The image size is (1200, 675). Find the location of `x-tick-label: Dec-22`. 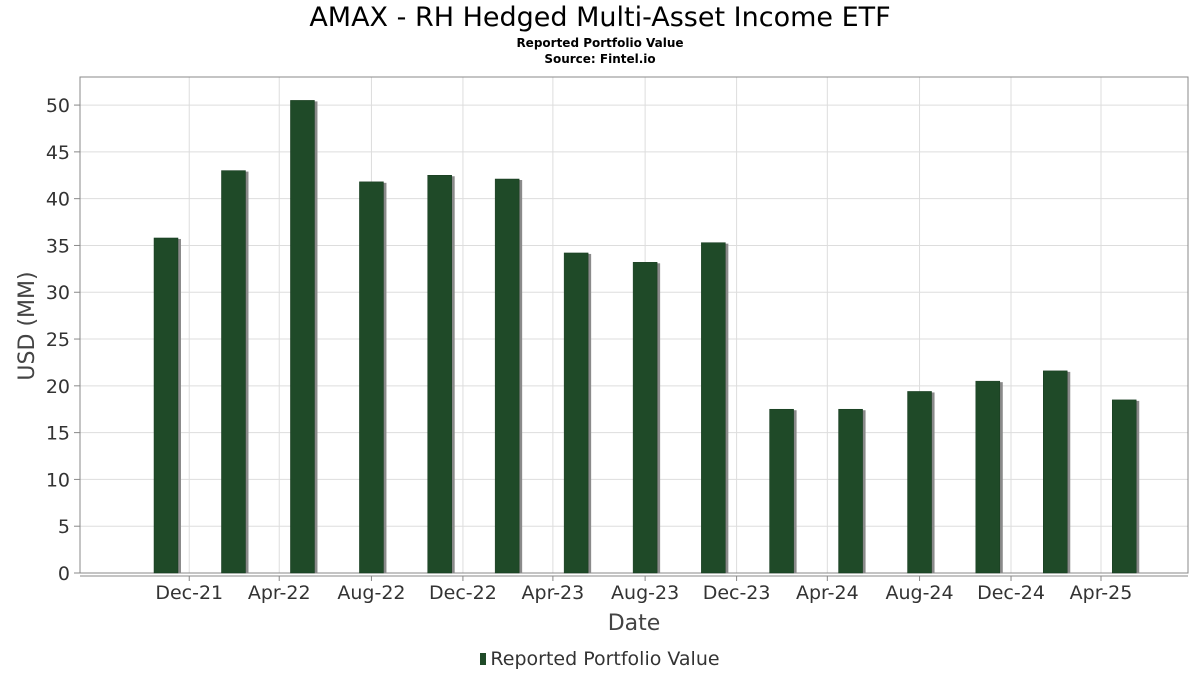

x-tick-label: Dec-22 is located at coordinates (463, 593).